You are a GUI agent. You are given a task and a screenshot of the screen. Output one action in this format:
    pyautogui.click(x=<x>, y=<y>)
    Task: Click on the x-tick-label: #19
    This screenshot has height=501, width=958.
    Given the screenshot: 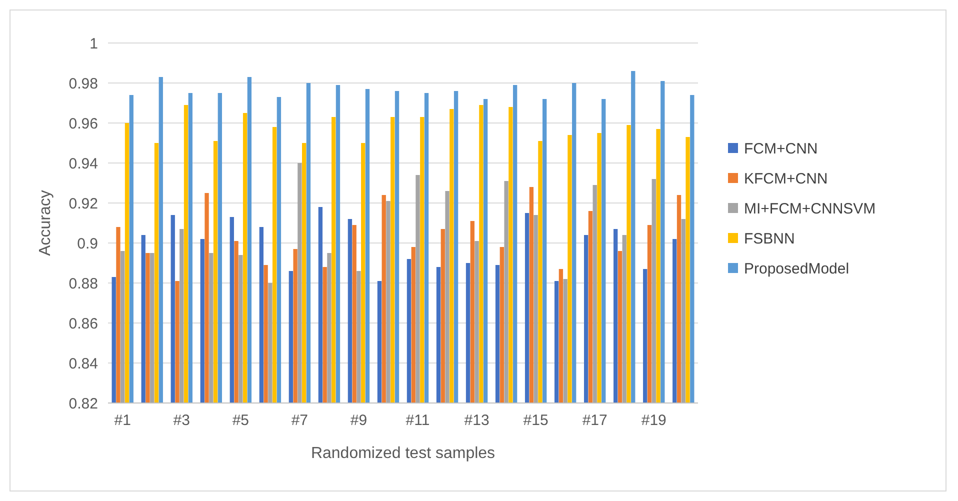 What is the action you would take?
    pyautogui.click(x=653, y=420)
    